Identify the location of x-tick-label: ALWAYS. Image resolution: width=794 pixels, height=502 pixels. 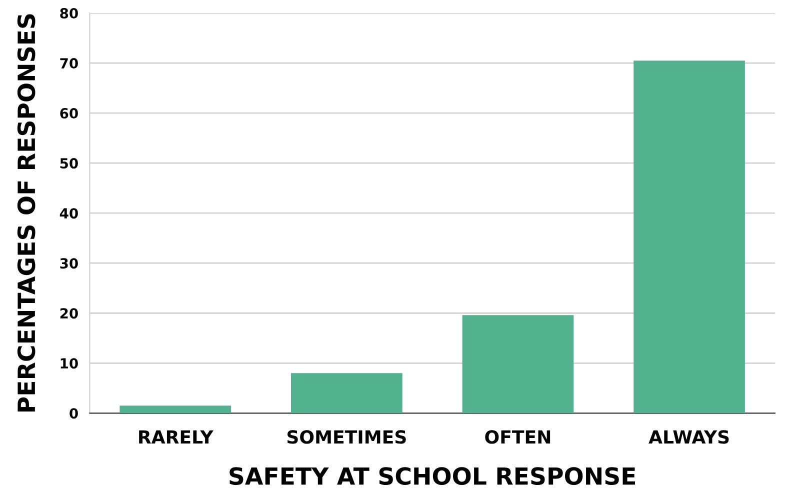
(688, 437).